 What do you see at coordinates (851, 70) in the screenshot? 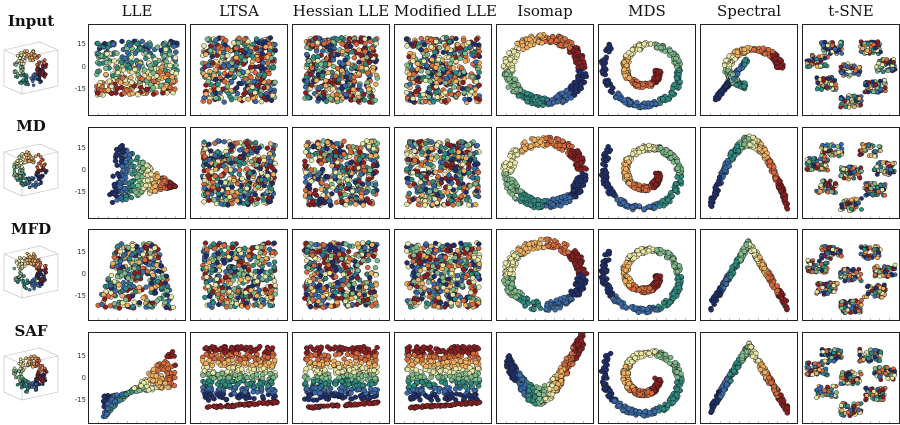
I see `panel-input-tsne` at bounding box center [851, 70].